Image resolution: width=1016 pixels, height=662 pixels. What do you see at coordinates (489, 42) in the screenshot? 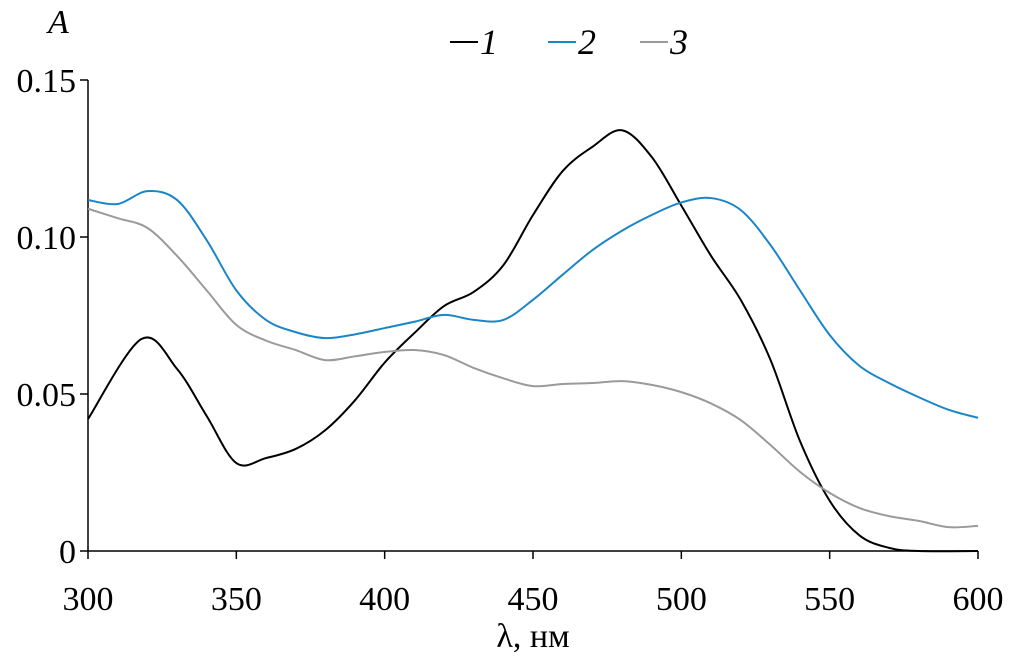
I see `legend-label-1: 1` at bounding box center [489, 42].